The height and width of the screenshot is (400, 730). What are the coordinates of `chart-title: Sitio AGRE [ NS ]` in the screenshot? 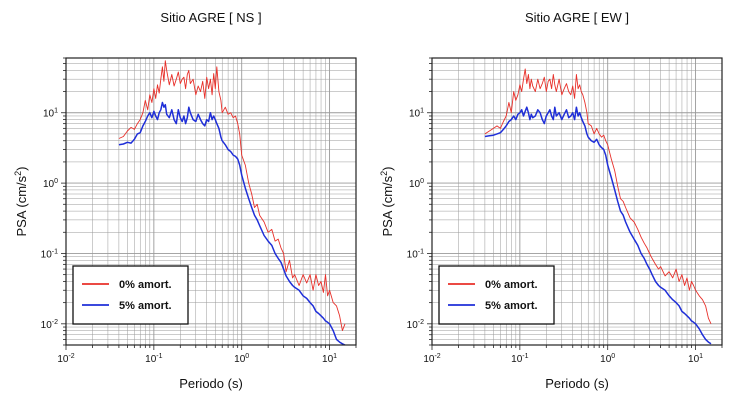 It's located at (210, 17).